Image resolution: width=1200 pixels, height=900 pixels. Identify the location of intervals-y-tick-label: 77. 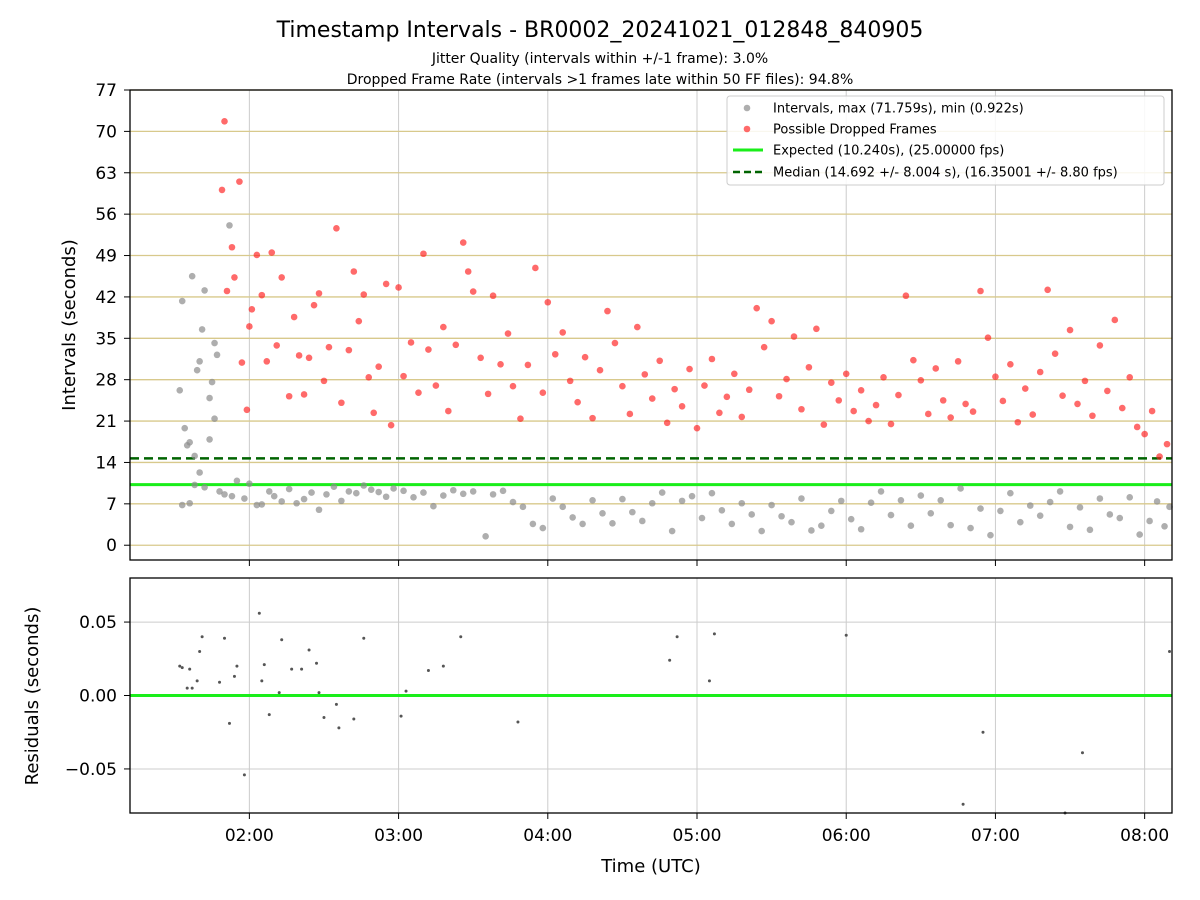
(106, 91).